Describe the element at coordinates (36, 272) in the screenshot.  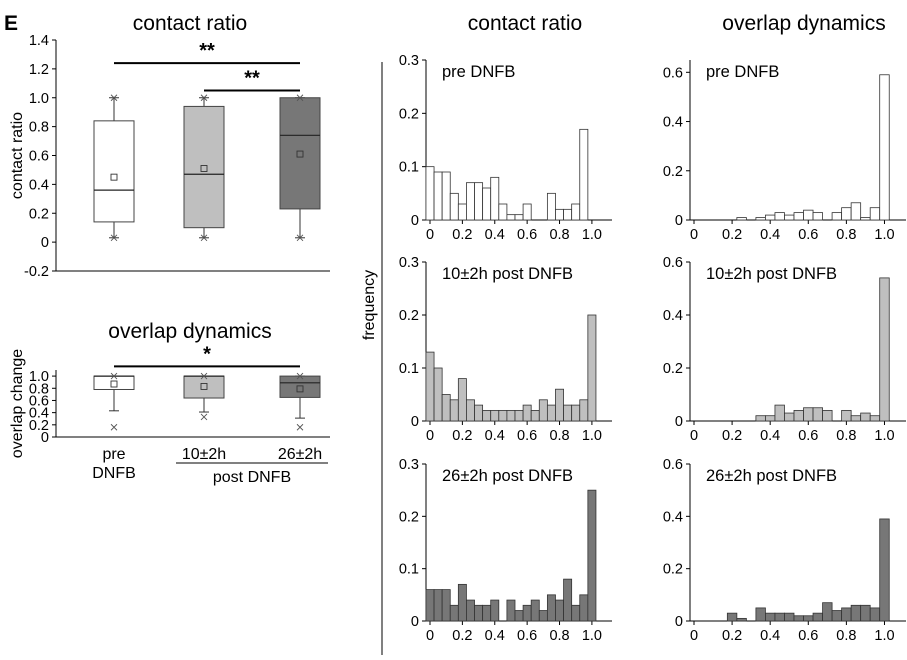
I see `y-tick-label: -0.2` at that location.